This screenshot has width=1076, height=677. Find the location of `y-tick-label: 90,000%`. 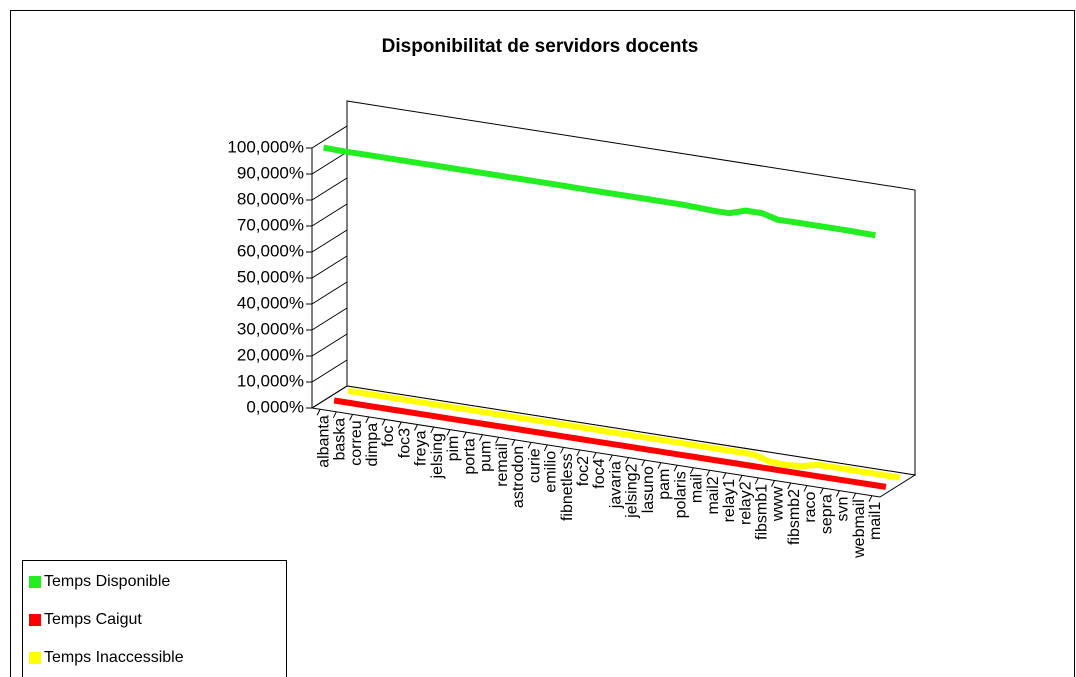

y-tick-label: 90,000% is located at coordinates (270, 172).